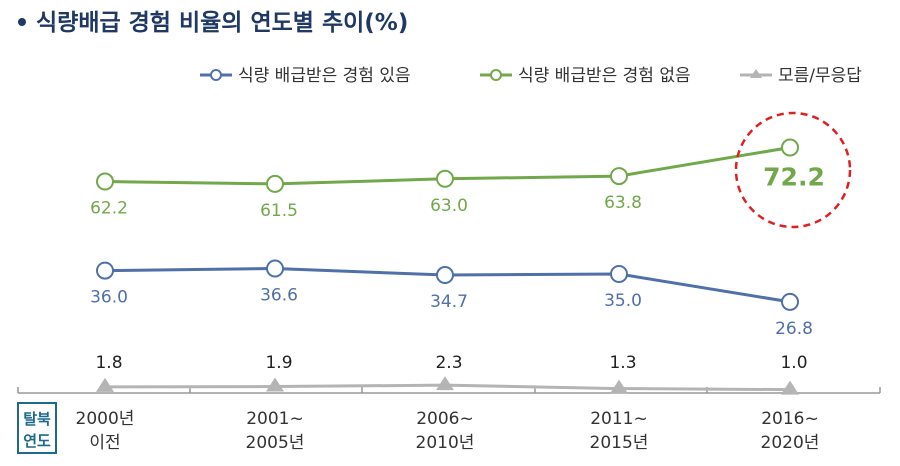 Image resolution: width=900 pixels, height=466 pixels. Describe the element at coordinates (109, 298) in the screenshot. I see `data-label: 36.0` at that location.